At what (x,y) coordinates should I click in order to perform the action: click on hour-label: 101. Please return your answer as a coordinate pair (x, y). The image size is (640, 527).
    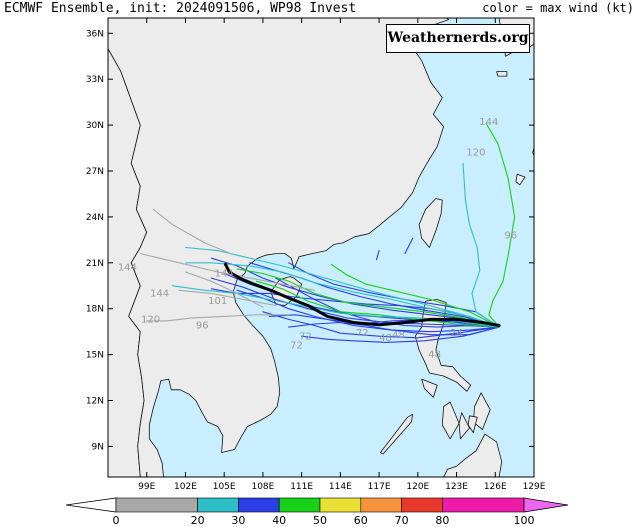
    Looking at the image, I should click on (217, 301).